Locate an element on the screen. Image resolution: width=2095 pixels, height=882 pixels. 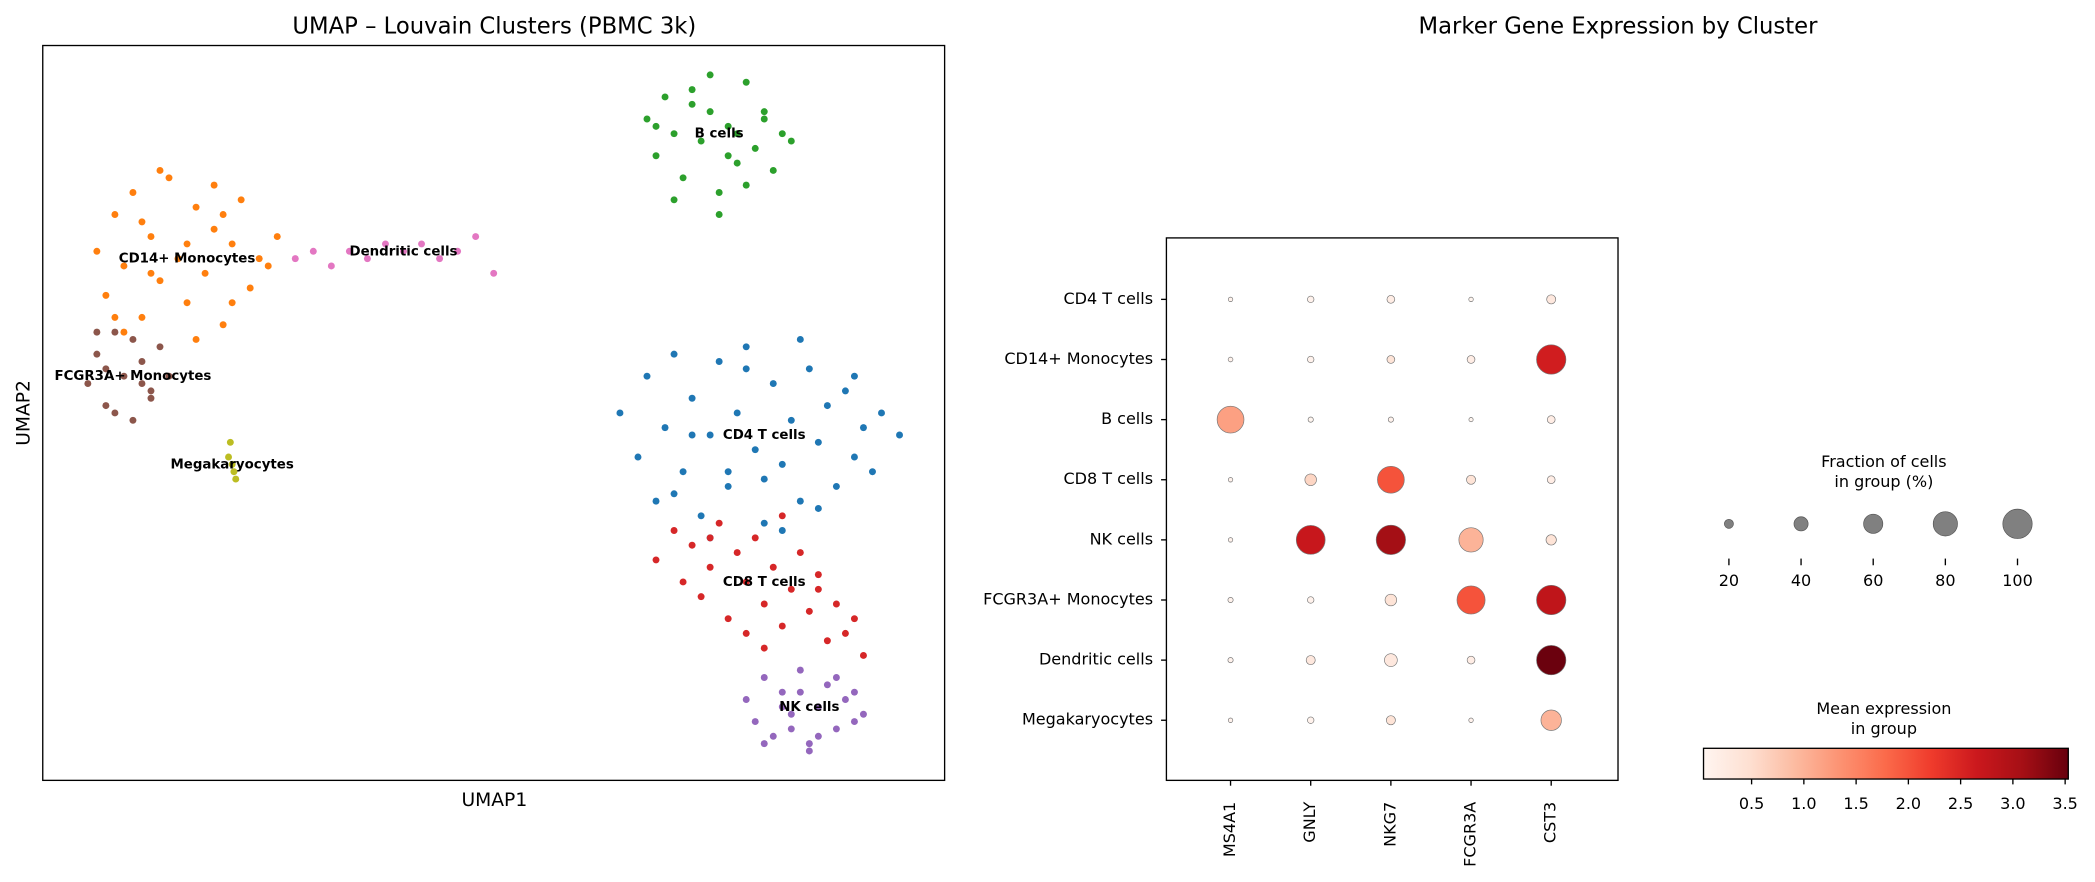
y-tick-label: Dendritic cells is located at coordinates (1096, 659).